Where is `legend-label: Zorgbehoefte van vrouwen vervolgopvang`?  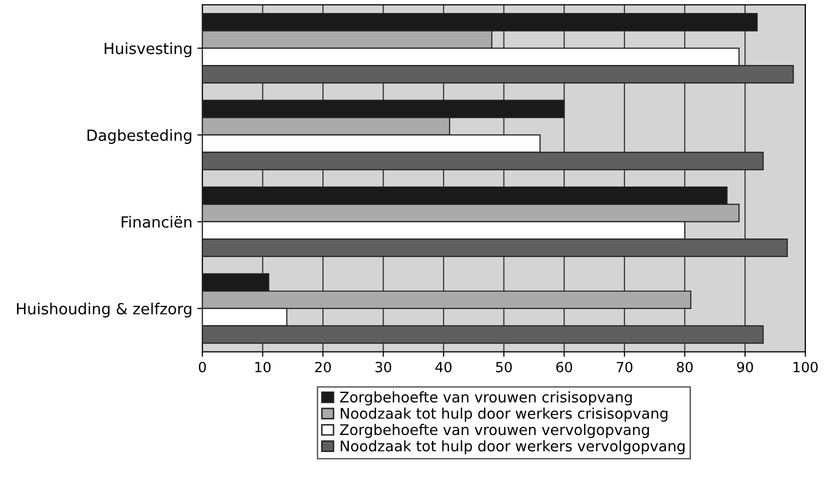
legend-label: Zorgbehoefte van vrouwen vervolgopvang is located at coordinates (494, 431).